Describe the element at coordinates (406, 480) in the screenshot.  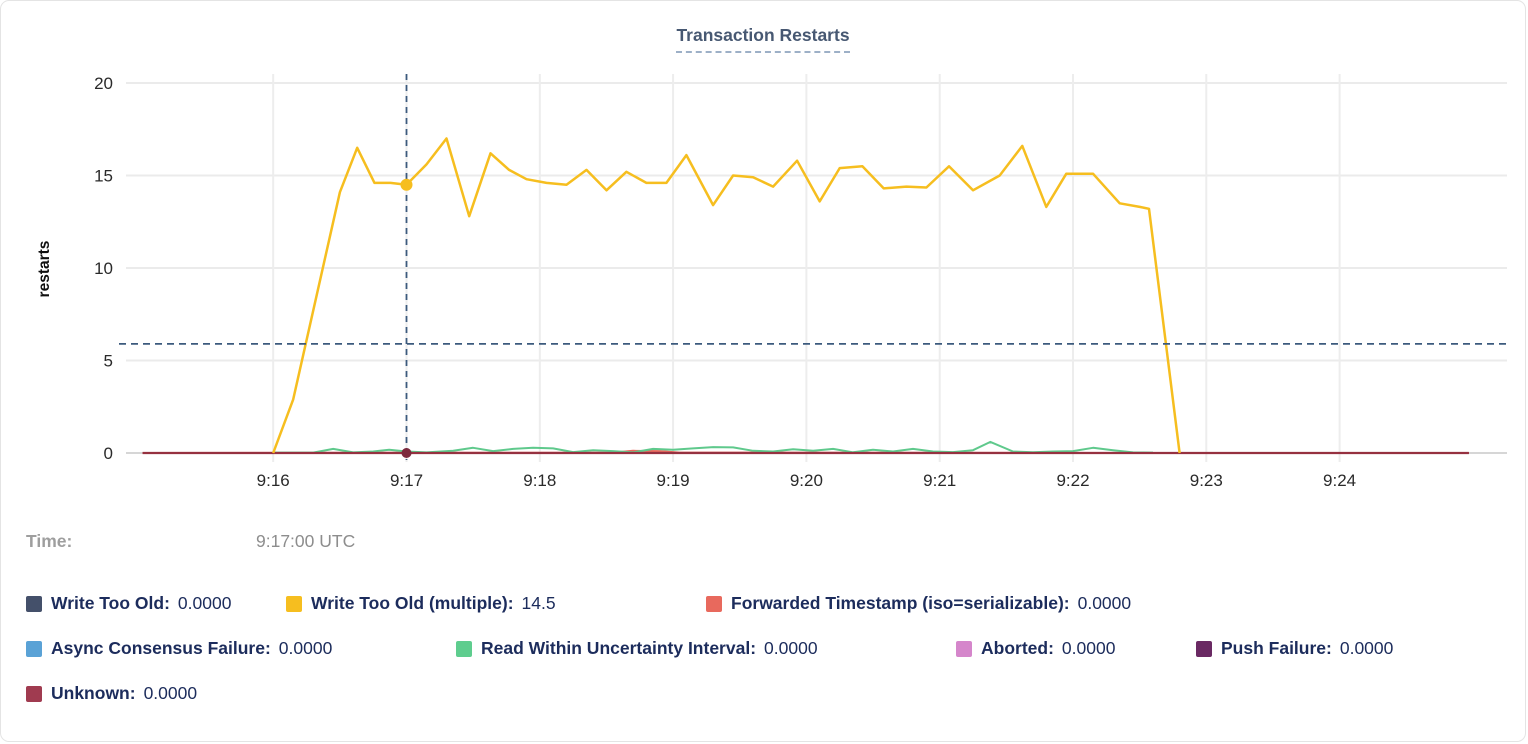
I see `x-tick-label: 9:17` at that location.